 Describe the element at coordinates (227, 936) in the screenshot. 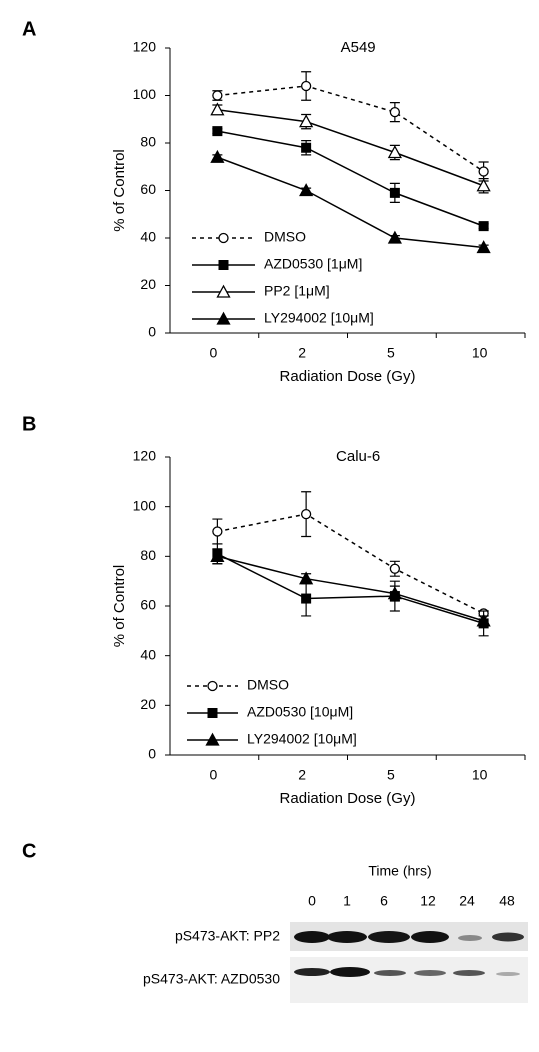

I see `blot-row-label: pS473-AKT: PP2` at that location.